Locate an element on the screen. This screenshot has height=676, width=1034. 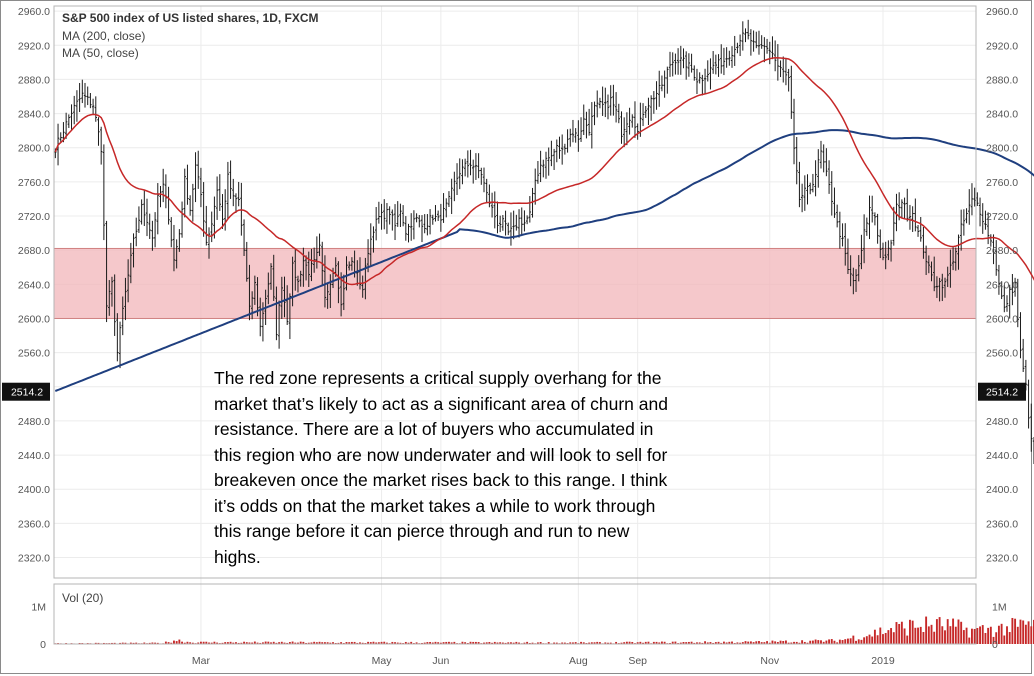
price-tick-label-right: 2800.0 is located at coordinates (1002, 149).